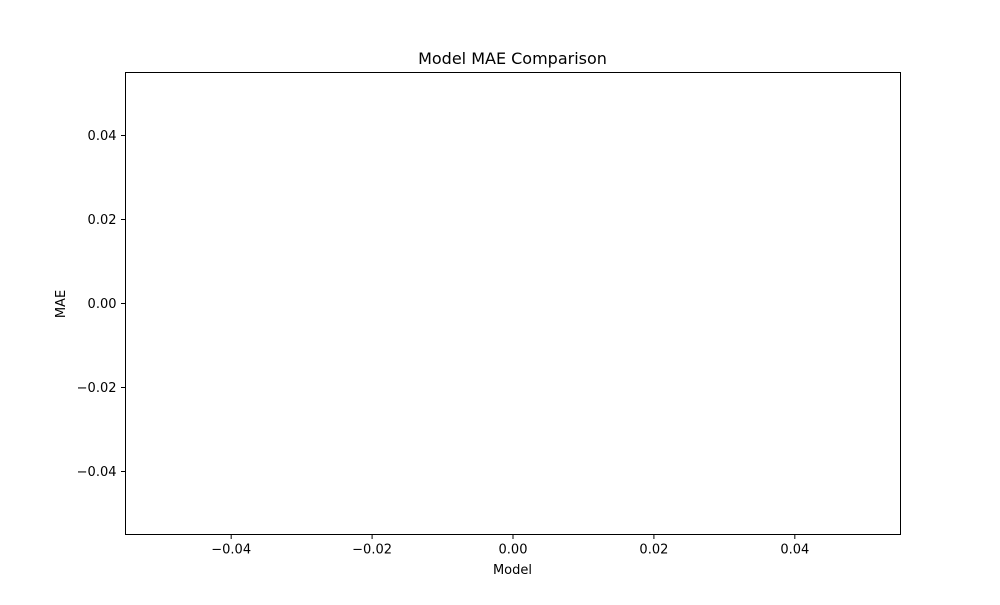 The width and height of the screenshot is (1000, 605). I want to click on x-tick-label: −0.04, so click(231, 550).